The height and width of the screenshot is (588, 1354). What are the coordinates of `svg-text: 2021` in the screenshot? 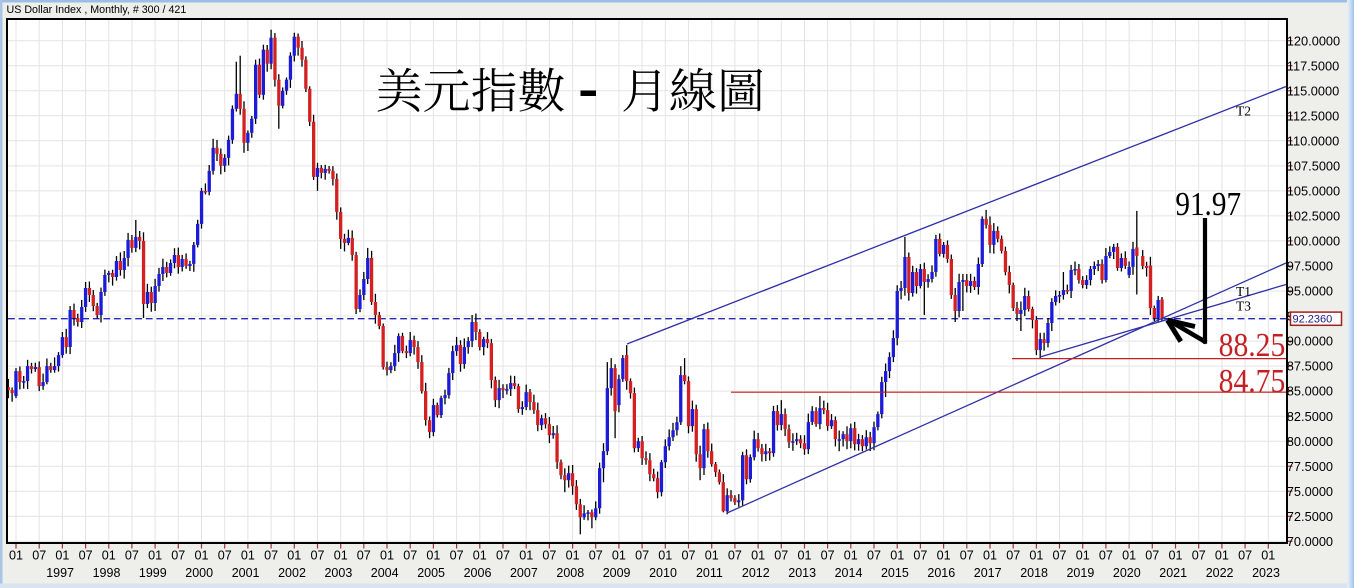 It's located at (1173, 573).